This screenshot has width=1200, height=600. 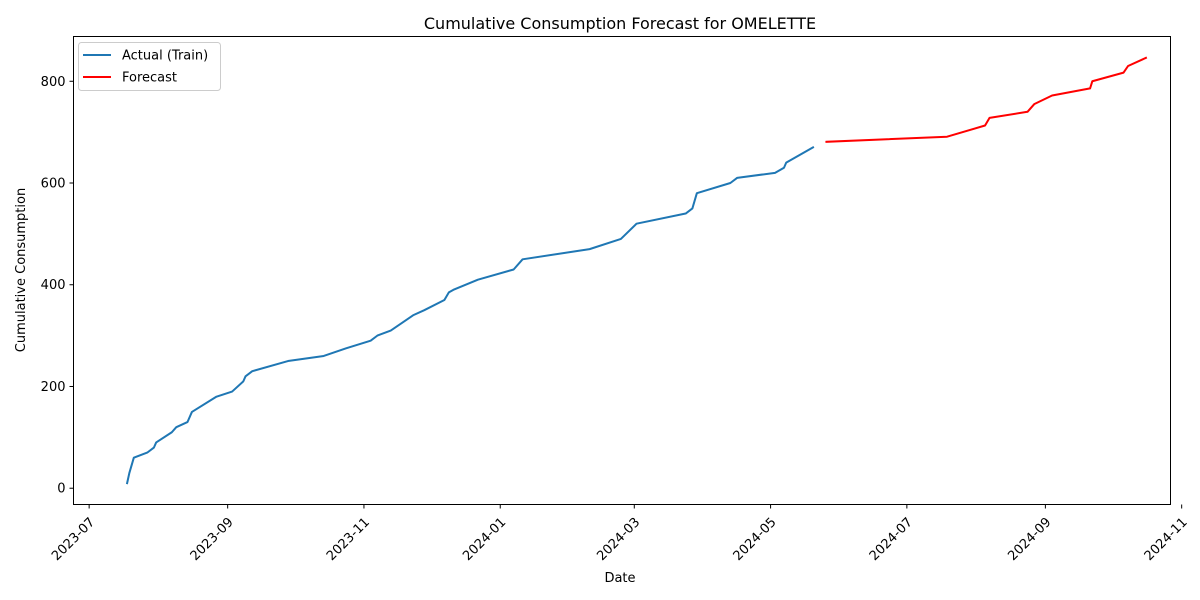 What do you see at coordinates (53, 184) in the screenshot?
I see `y-tick-label: 600` at bounding box center [53, 184].